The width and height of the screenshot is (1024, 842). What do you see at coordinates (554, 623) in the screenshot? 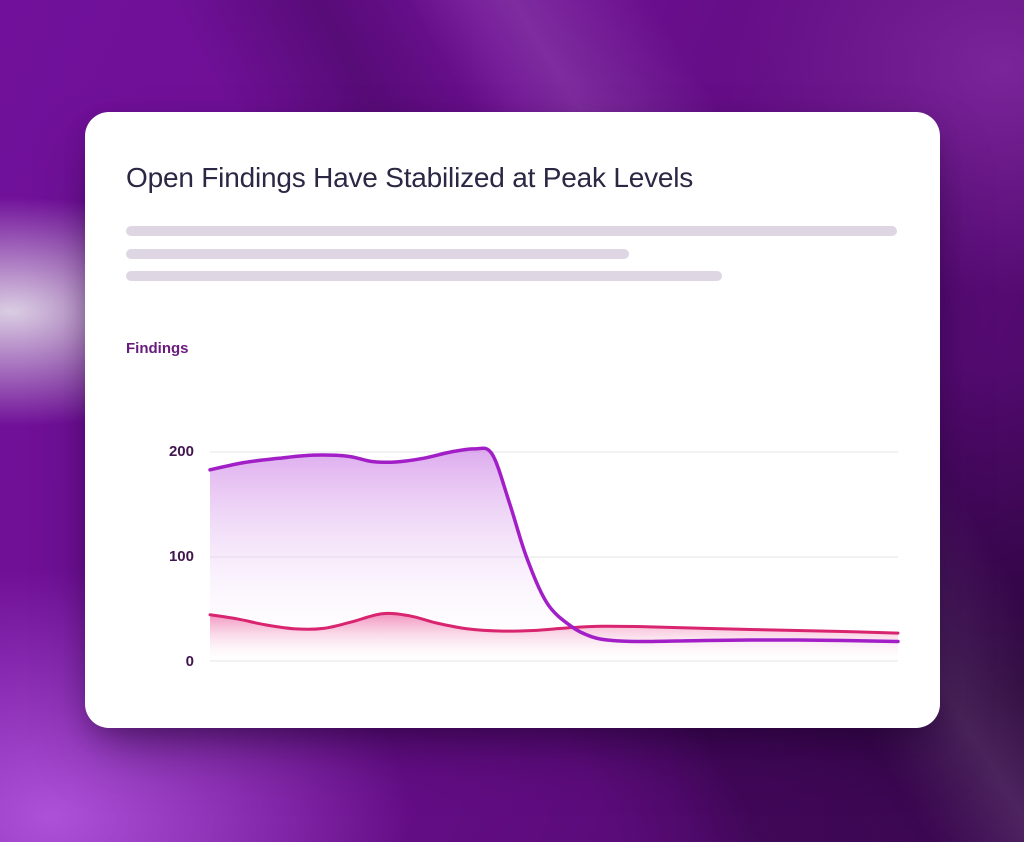
I see `pink-series-line` at bounding box center [554, 623].